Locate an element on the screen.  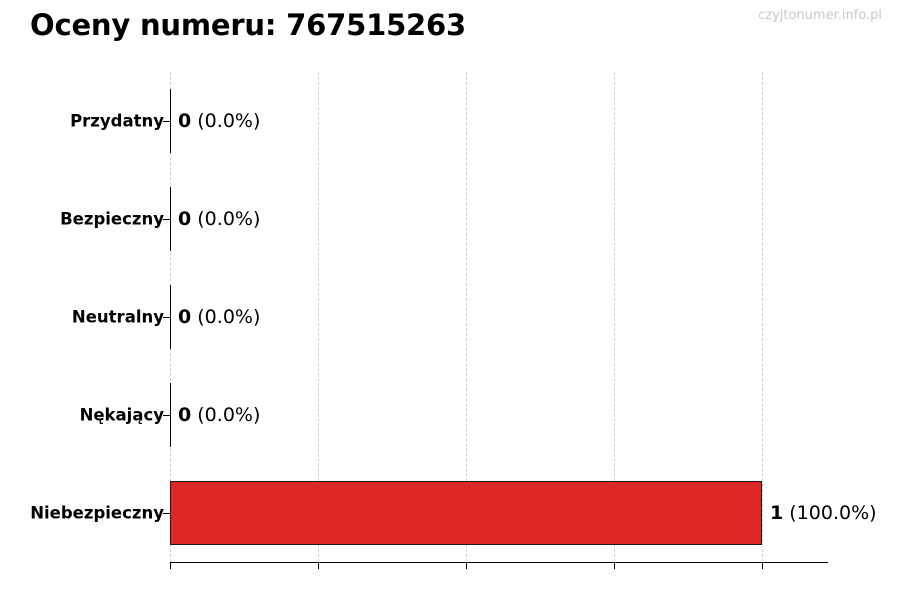
bar-bezpieczny is located at coordinates (170, 219).